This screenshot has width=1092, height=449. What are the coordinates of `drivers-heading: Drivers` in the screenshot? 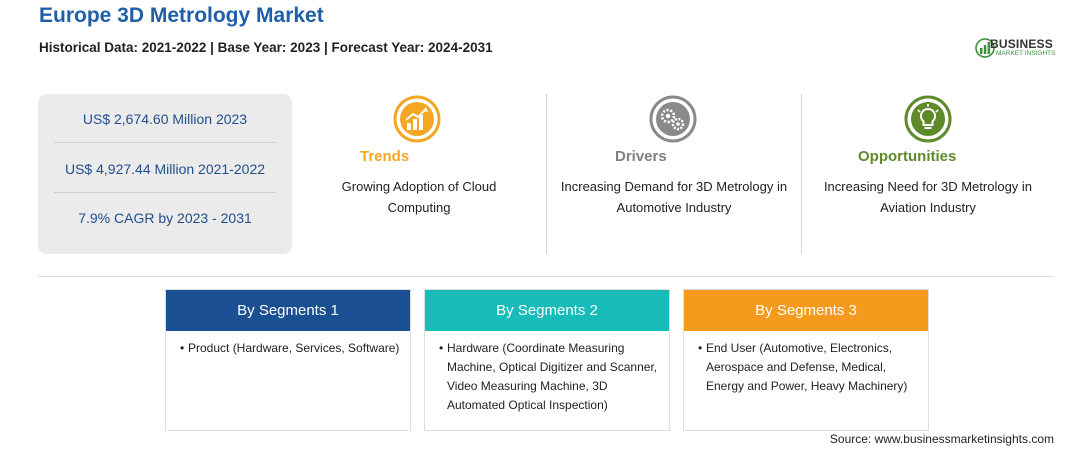 It's located at (641, 156).